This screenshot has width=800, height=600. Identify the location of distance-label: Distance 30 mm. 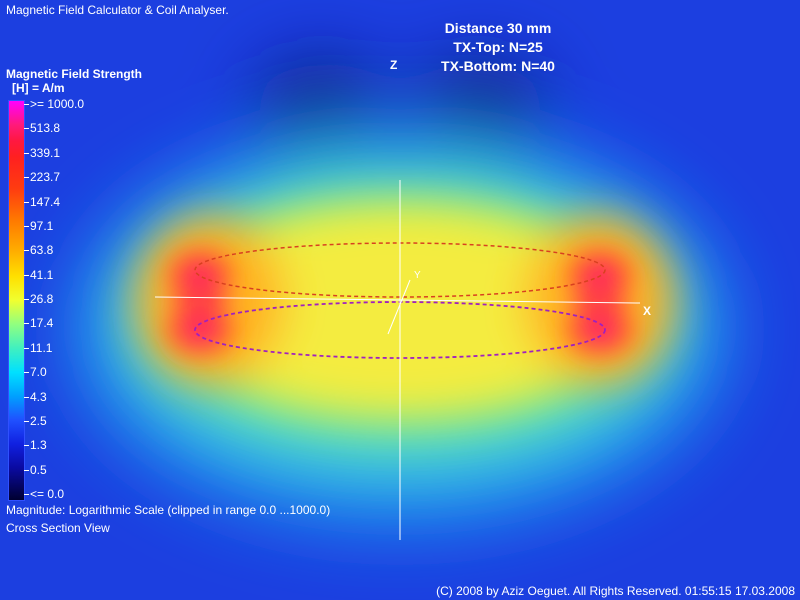
(498, 28).